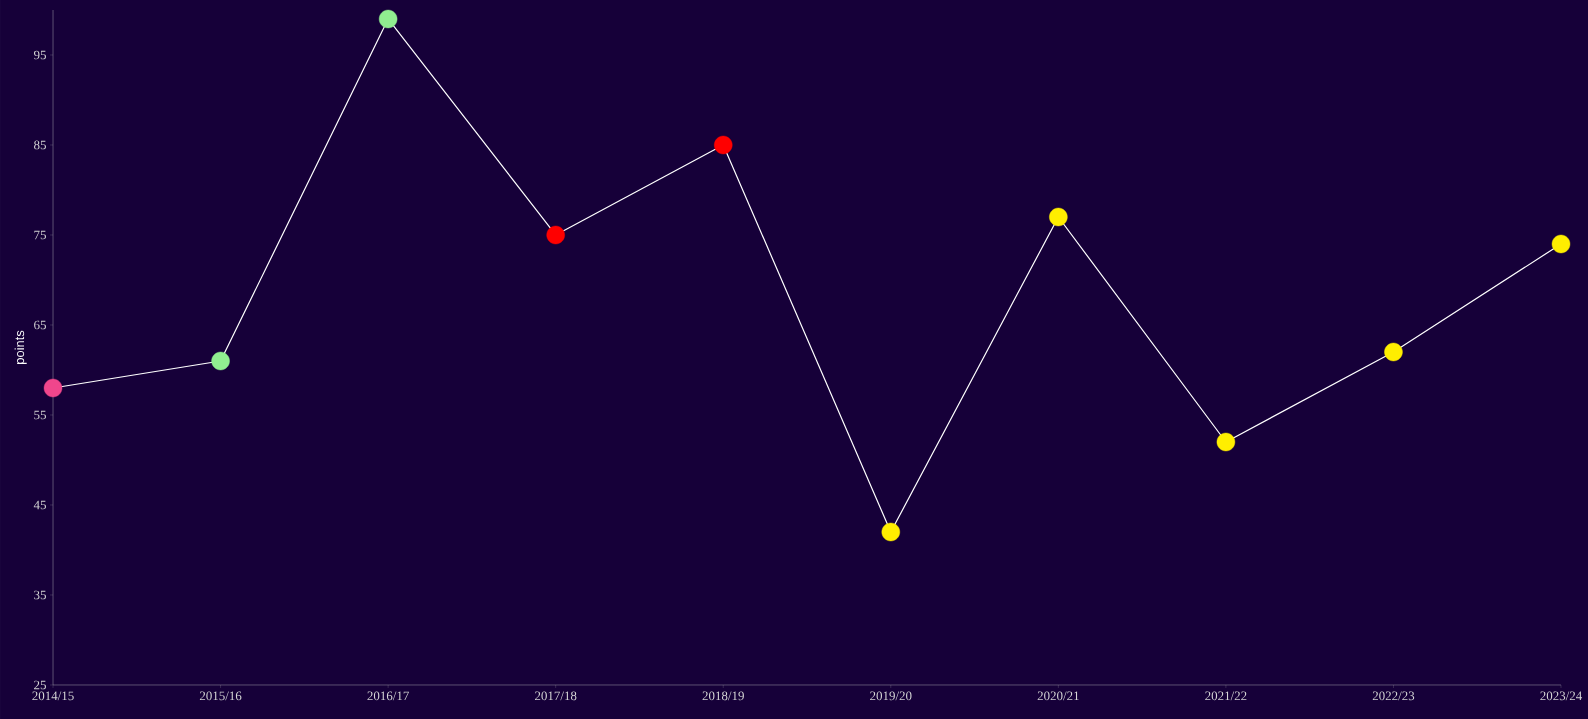 The height and width of the screenshot is (719, 1588). What do you see at coordinates (1393, 696) in the screenshot?
I see `x-tick-label: 2022/23` at bounding box center [1393, 696].